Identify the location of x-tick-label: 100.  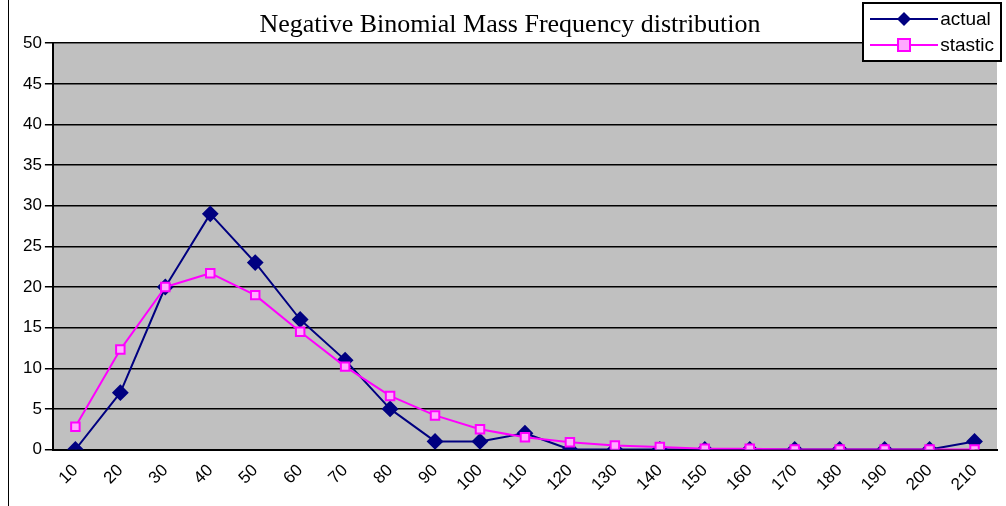
(469, 477).